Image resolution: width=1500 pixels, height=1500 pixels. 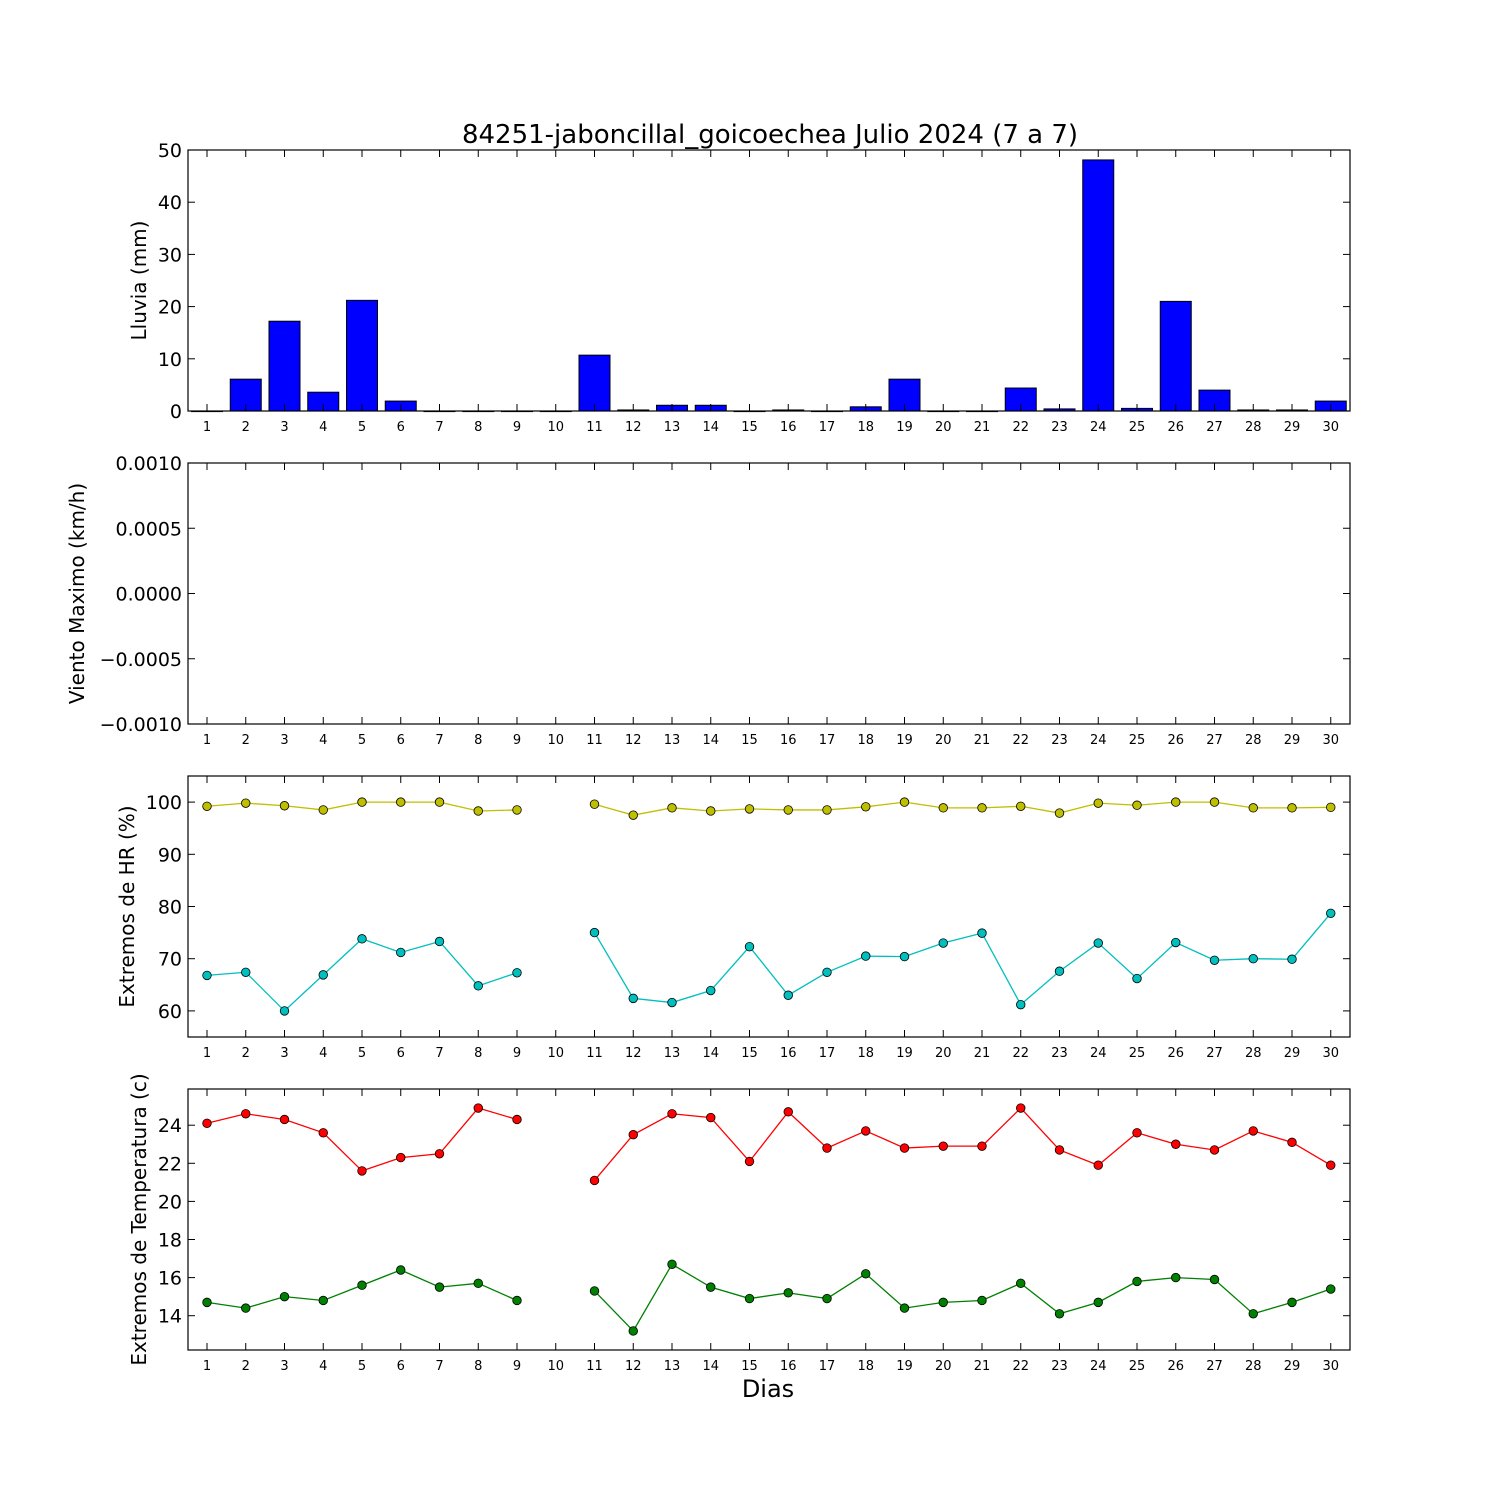 I want to click on hr-ytick-label: 90, so click(x=170, y=855).